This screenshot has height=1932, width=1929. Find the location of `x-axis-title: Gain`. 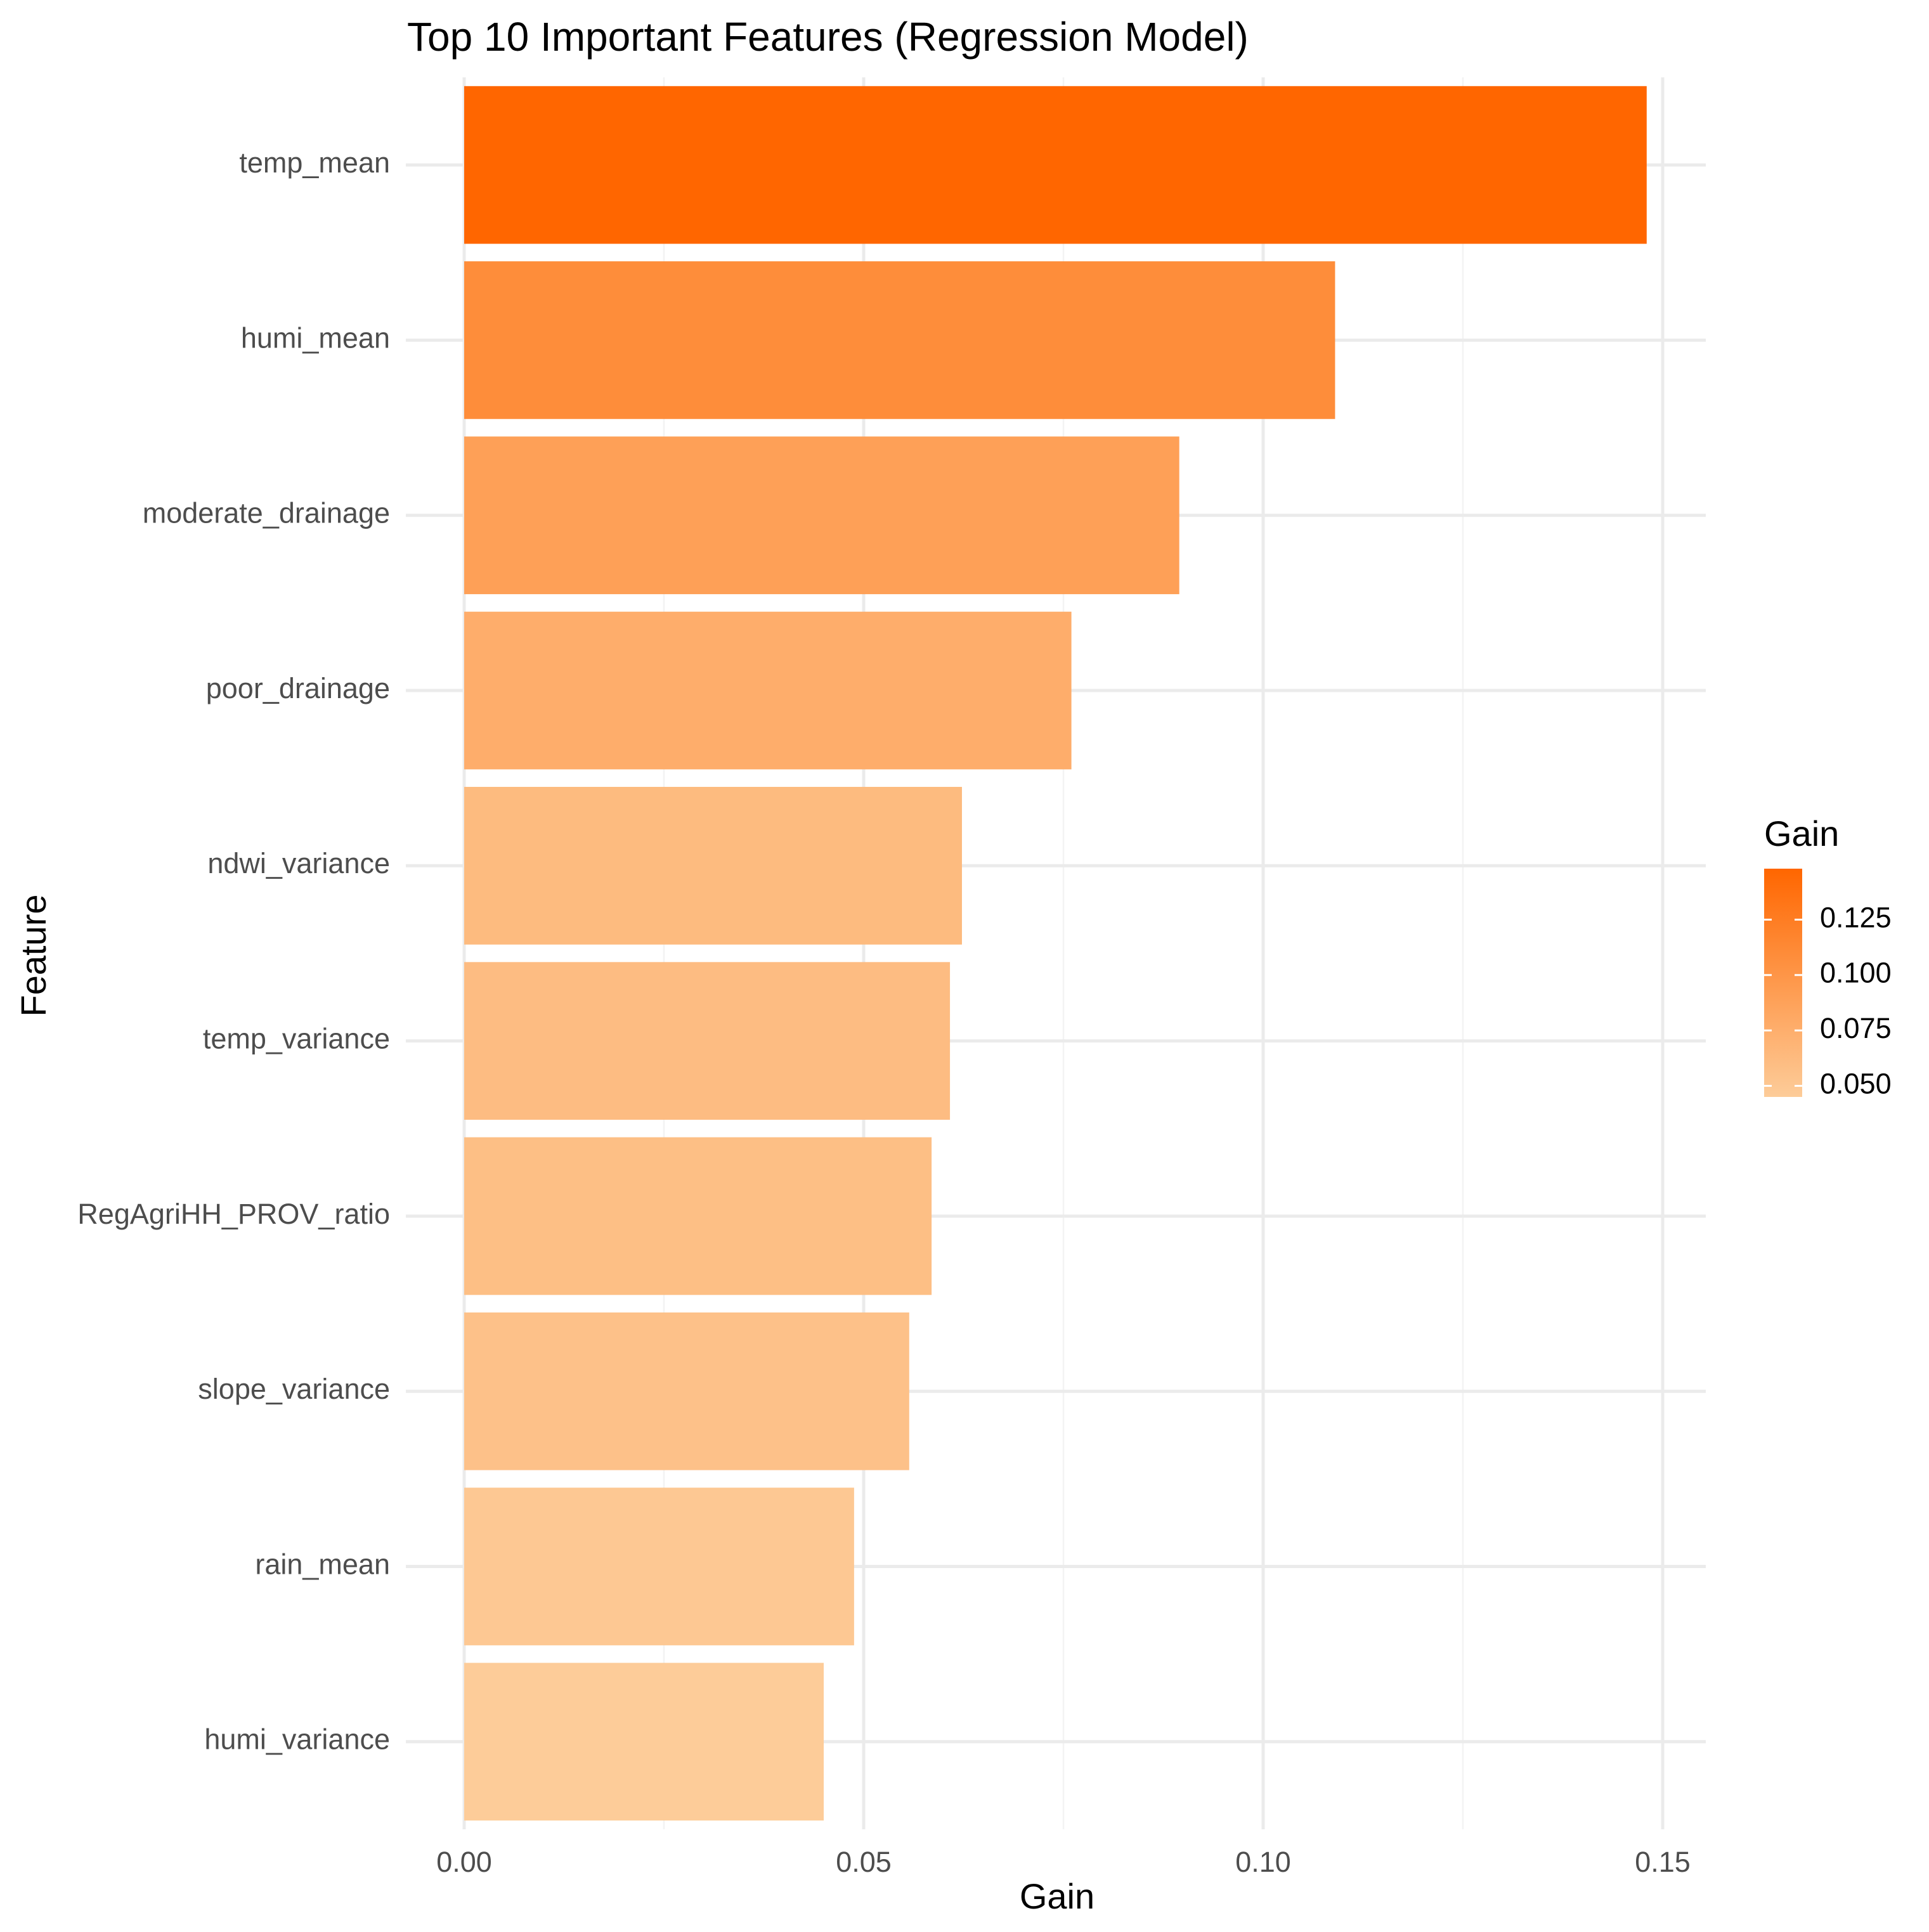

x-axis-title: Gain is located at coordinates (1057, 1896).